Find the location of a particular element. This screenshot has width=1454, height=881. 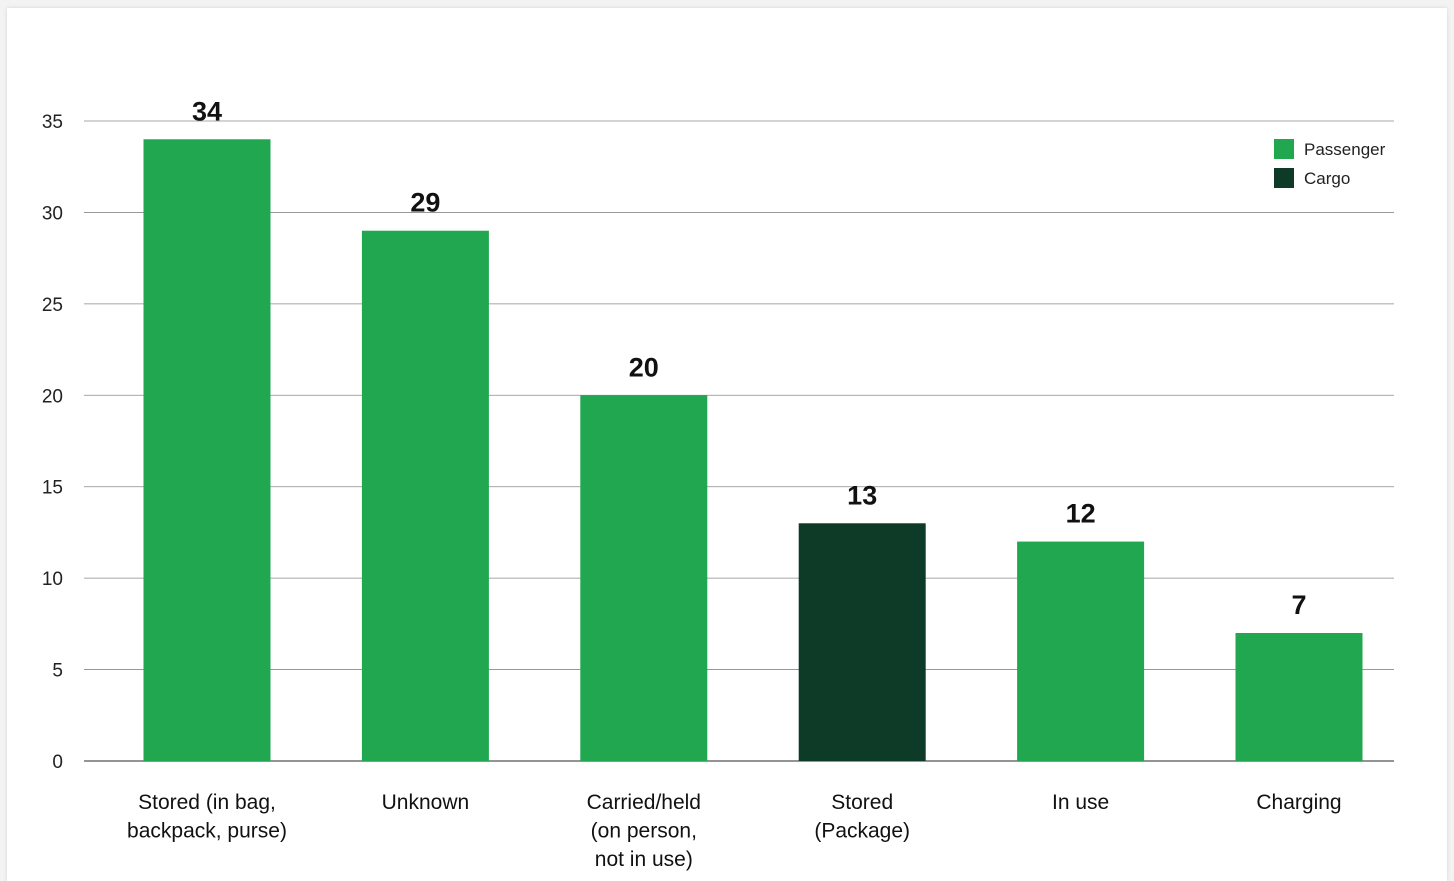

x-tick-label: Stored (Package) is located at coordinates (862, 817).